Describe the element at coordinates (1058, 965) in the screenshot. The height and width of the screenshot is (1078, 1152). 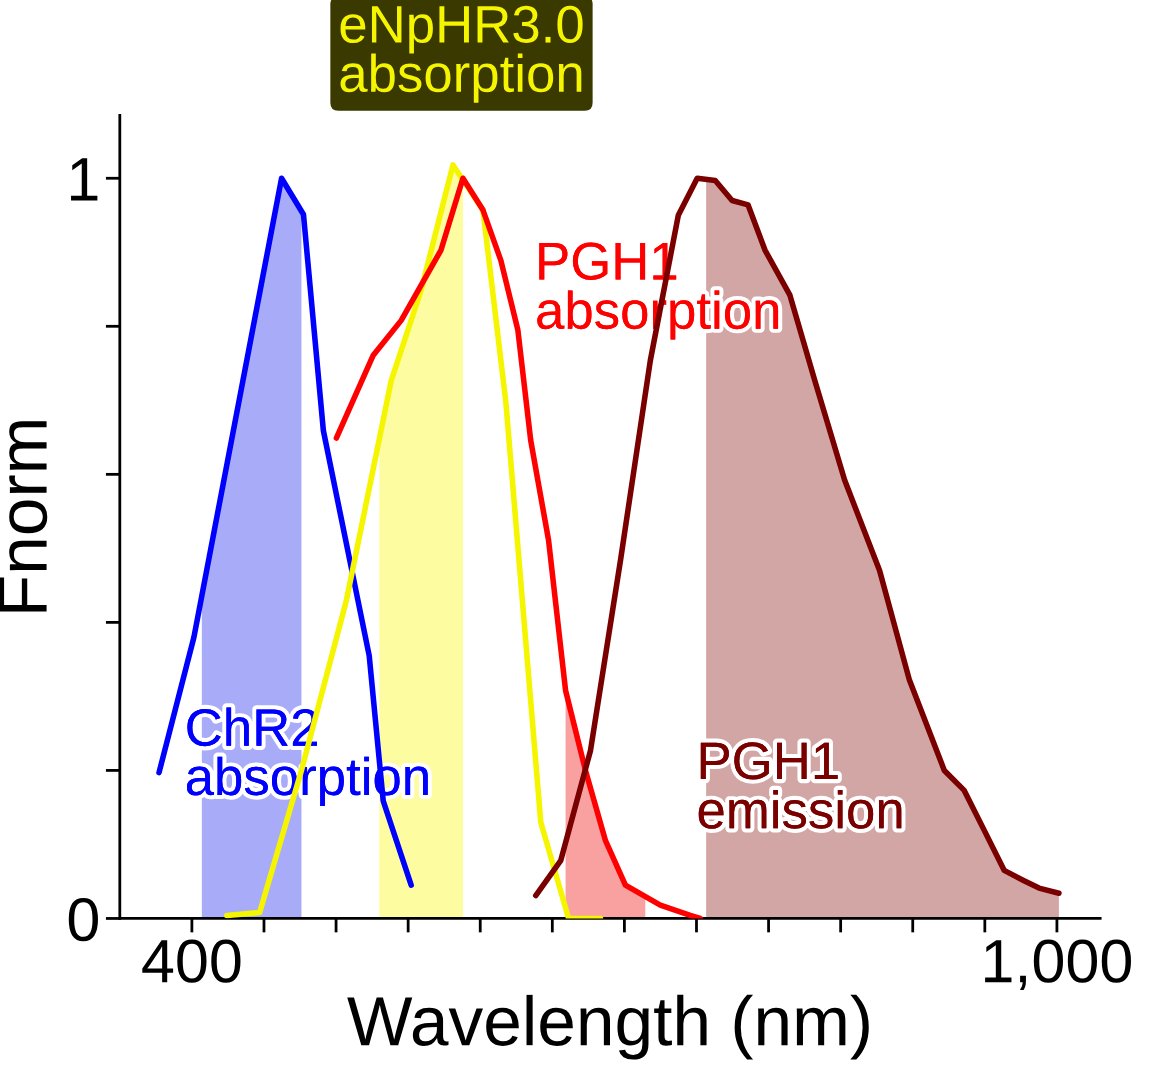
I see `x-tick-label: 1,000` at that location.